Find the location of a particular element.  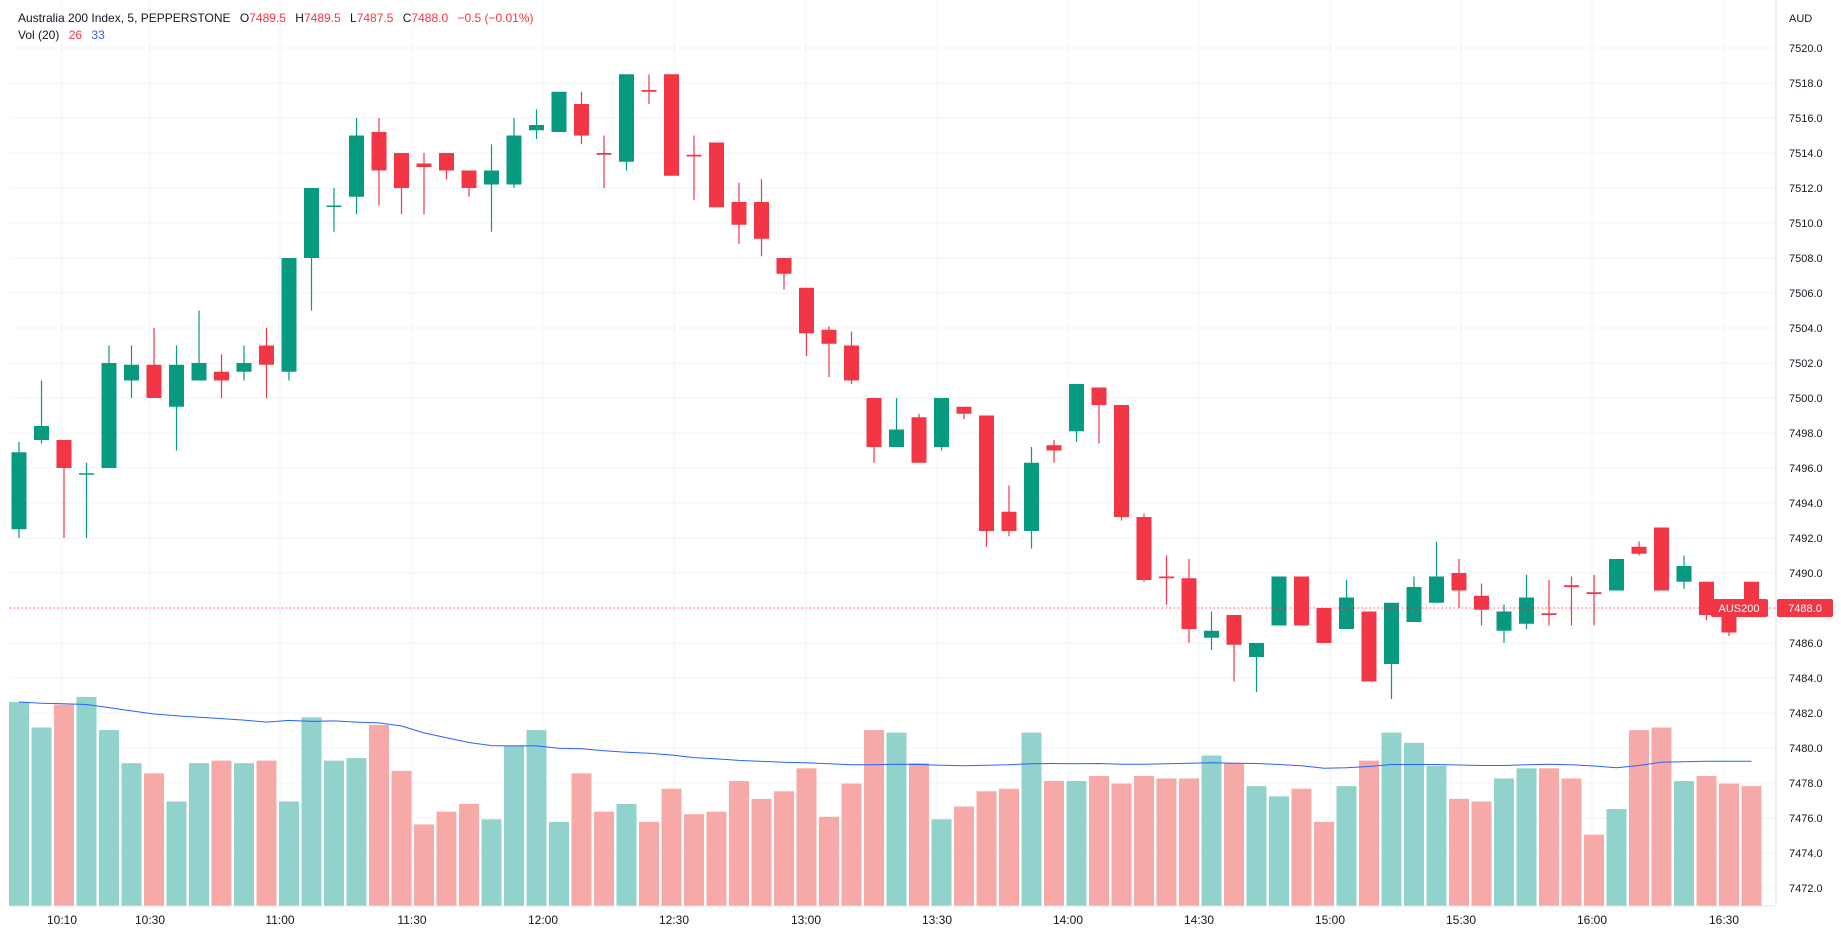

last-price-symbol: AUS200 is located at coordinates (1739, 609).